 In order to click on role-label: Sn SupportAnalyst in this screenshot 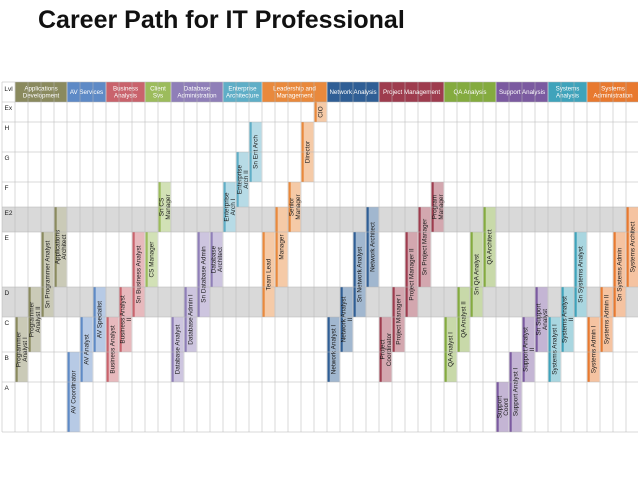, I will do `click(542, 319)`.